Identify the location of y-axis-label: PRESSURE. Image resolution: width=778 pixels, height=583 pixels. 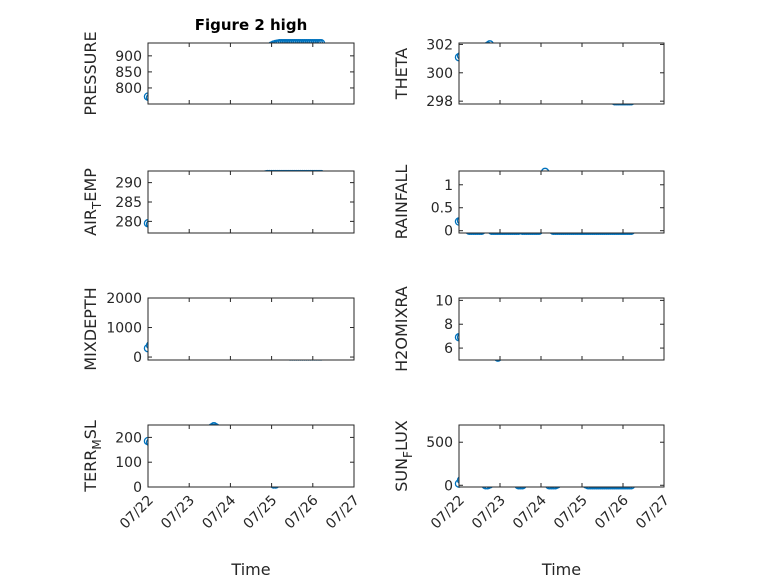
(90, 73).